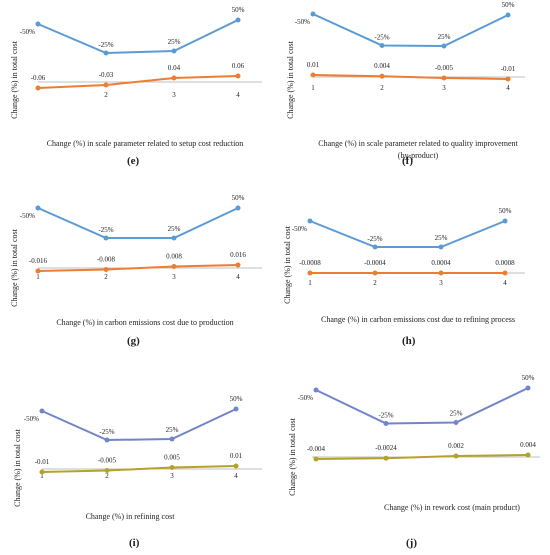  Describe the element at coordinates (409, 341) in the screenshot. I see `panel-label-h: (h)` at that location.